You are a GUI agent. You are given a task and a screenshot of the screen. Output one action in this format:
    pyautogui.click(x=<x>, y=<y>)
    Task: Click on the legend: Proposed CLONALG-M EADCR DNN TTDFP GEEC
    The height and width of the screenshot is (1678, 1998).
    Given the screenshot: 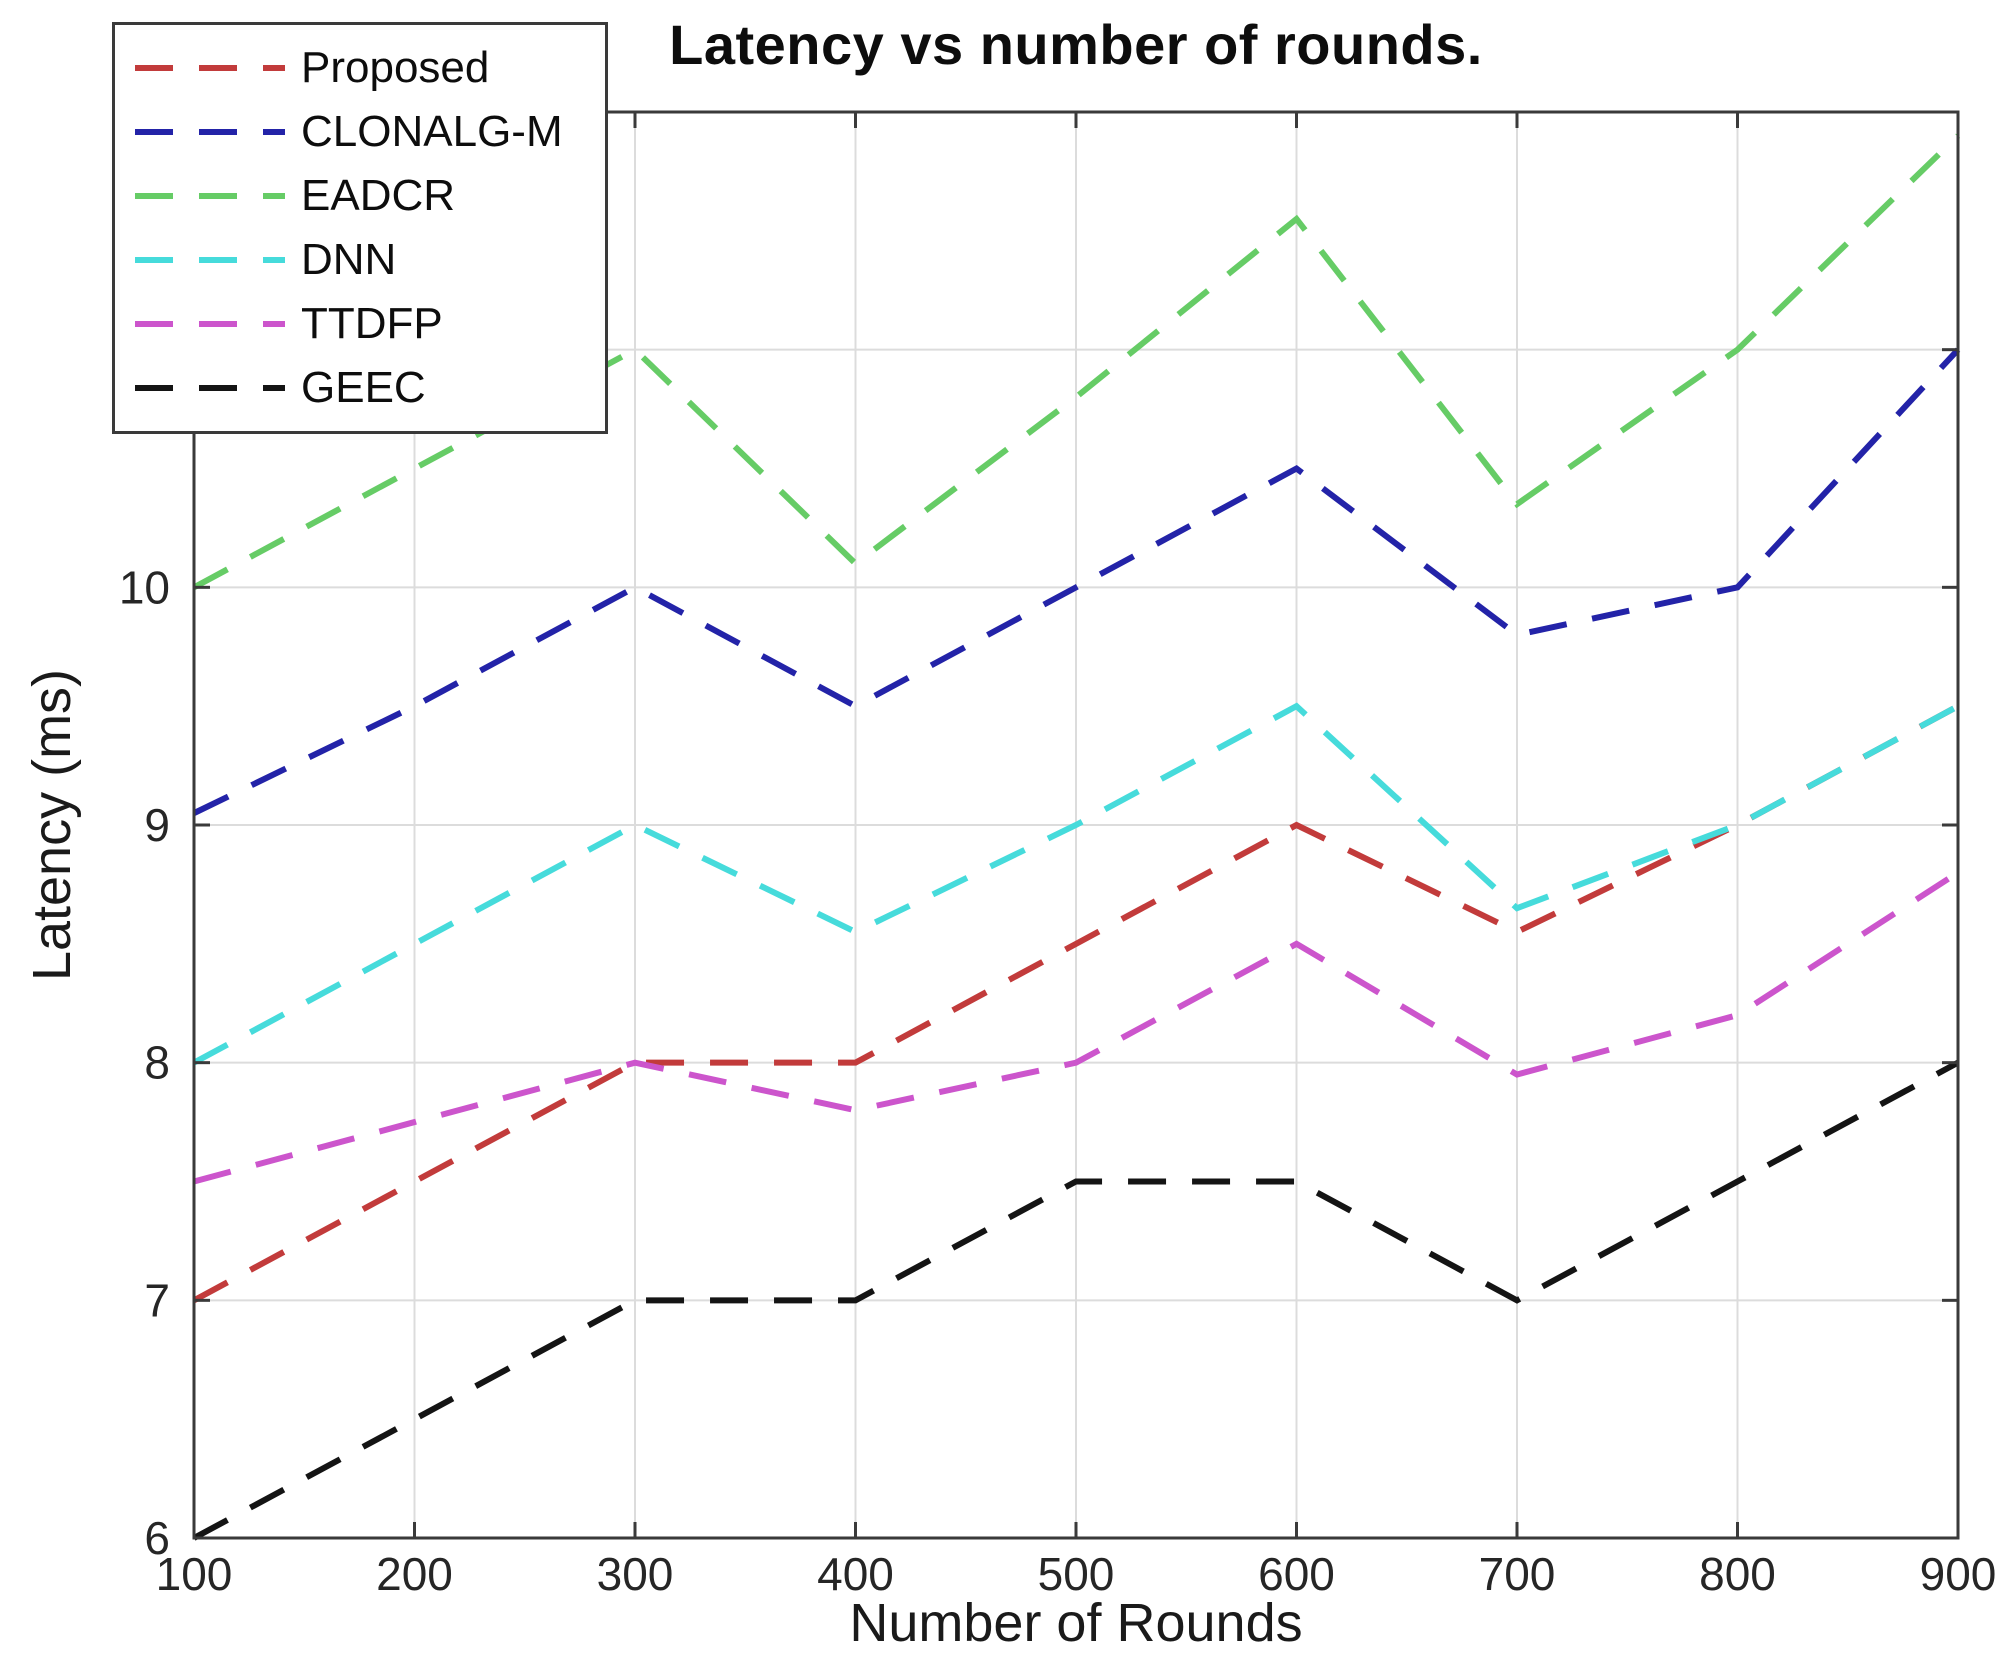 What is the action you would take?
    pyautogui.click(x=360, y=228)
    